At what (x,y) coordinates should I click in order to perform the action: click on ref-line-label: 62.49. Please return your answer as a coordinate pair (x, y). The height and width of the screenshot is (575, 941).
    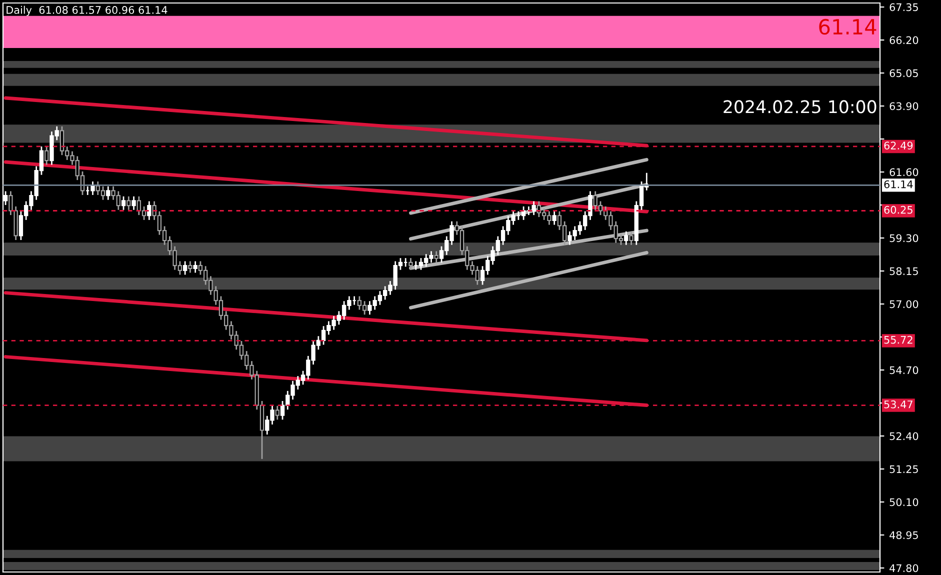
    Looking at the image, I should click on (898, 146).